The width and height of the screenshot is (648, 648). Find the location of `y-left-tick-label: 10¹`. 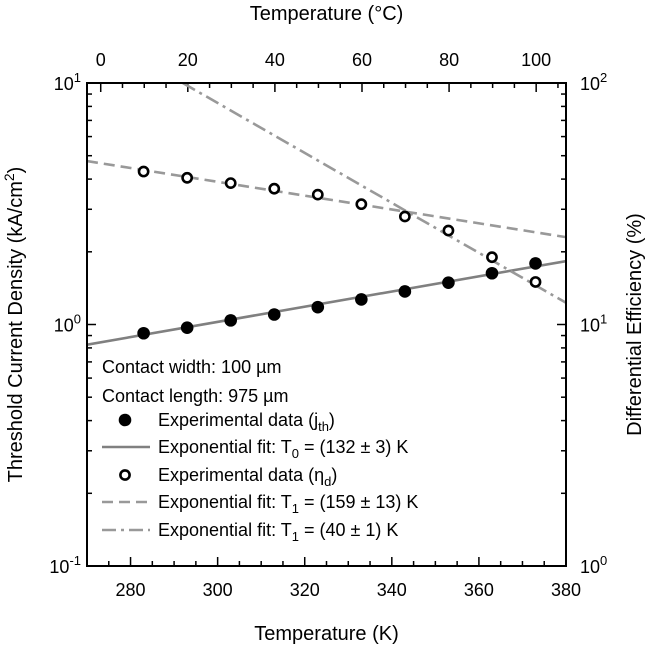

y-left-tick-label: 10¹ is located at coordinates (67, 82).